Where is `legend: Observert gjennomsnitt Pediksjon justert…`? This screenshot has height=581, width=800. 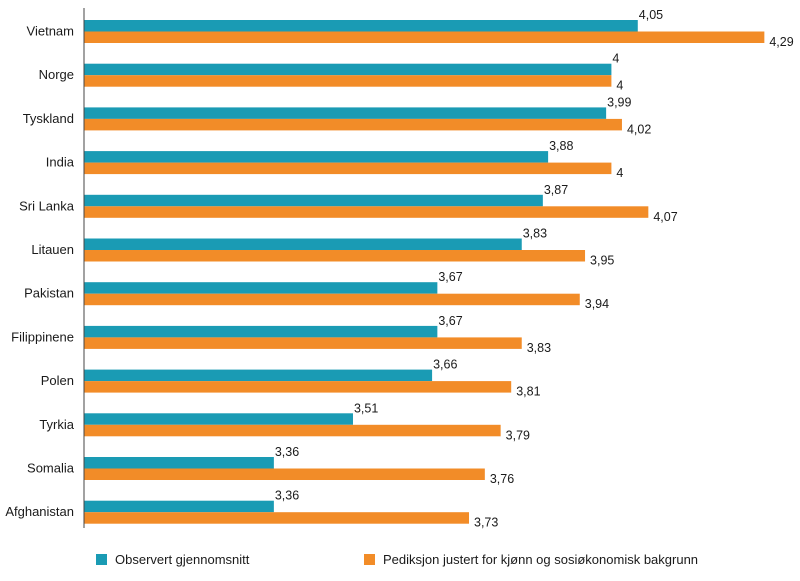
legend: Observert gjennomsnitt Pediksjon justert… is located at coordinates (400, 563).